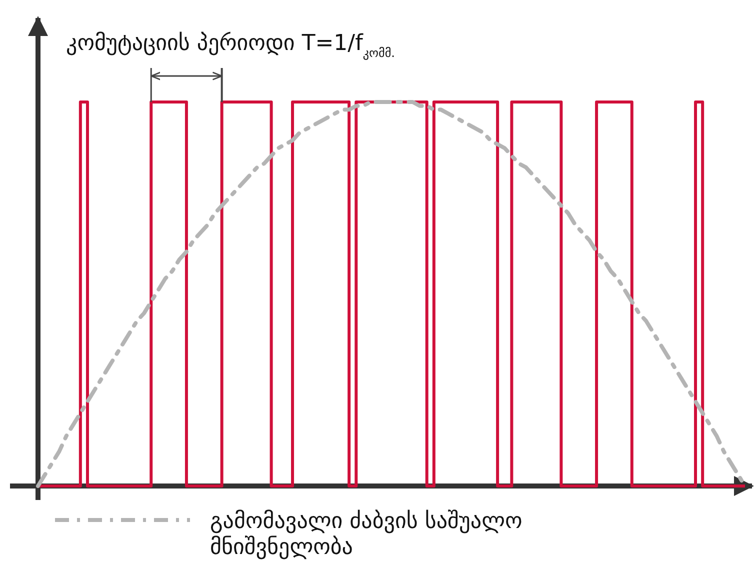 Image resolution: width=755 pixels, height=569 pixels. Describe the element at coordinates (231, 45) in the screenshot. I see `text: კომუტაციის პერიოდი T=1/f$_{კომმ.}$` at that location.